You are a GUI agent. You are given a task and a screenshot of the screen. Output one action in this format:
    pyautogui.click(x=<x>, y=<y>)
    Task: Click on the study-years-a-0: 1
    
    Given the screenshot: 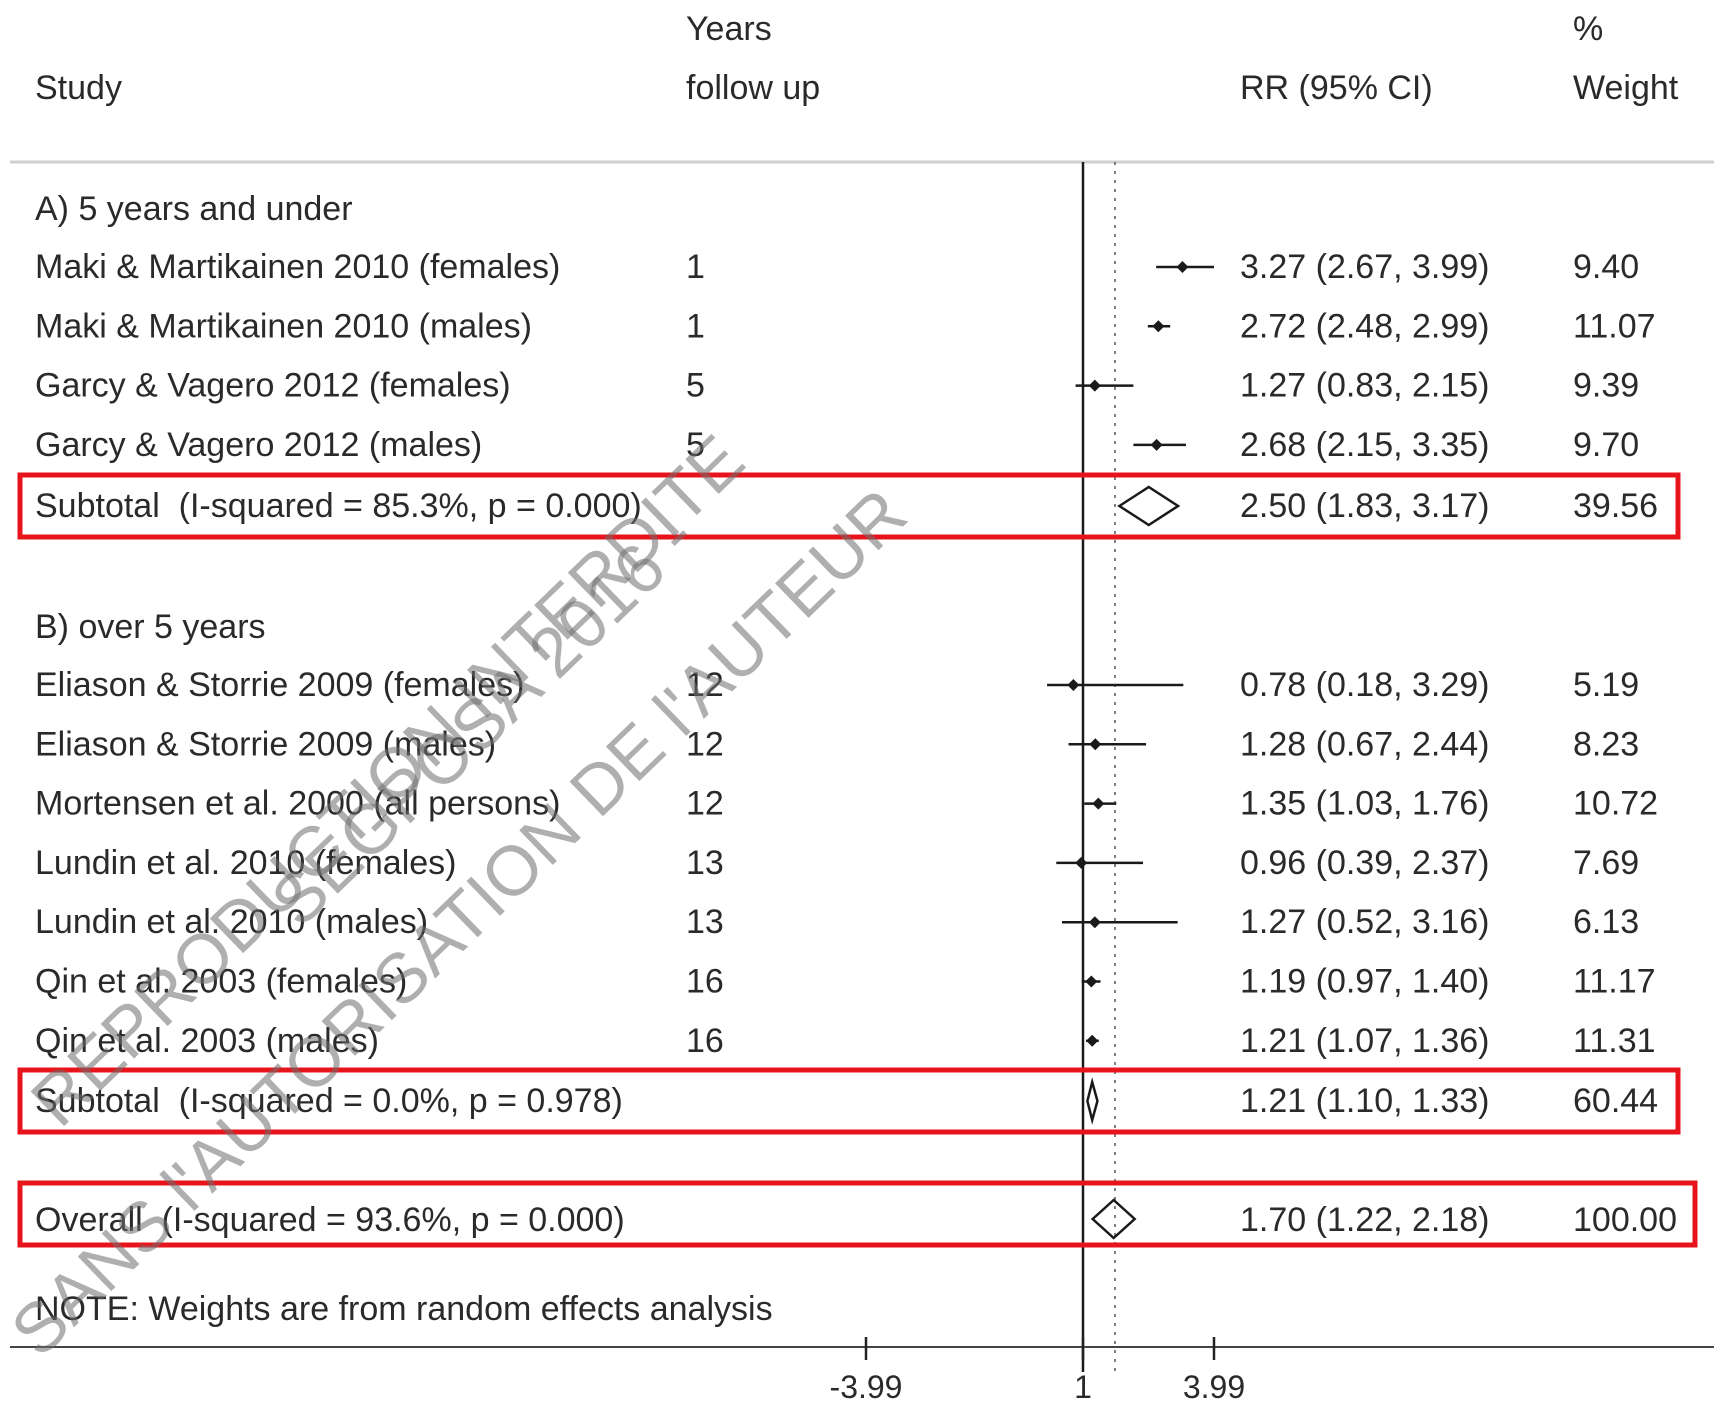 What is the action you would take?
    pyautogui.click(x=695, y=267)
    